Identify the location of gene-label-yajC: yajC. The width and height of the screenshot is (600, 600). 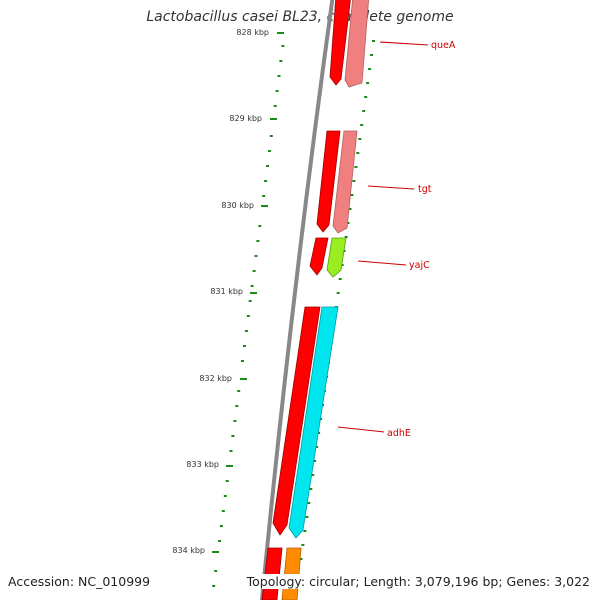
(419, 265).